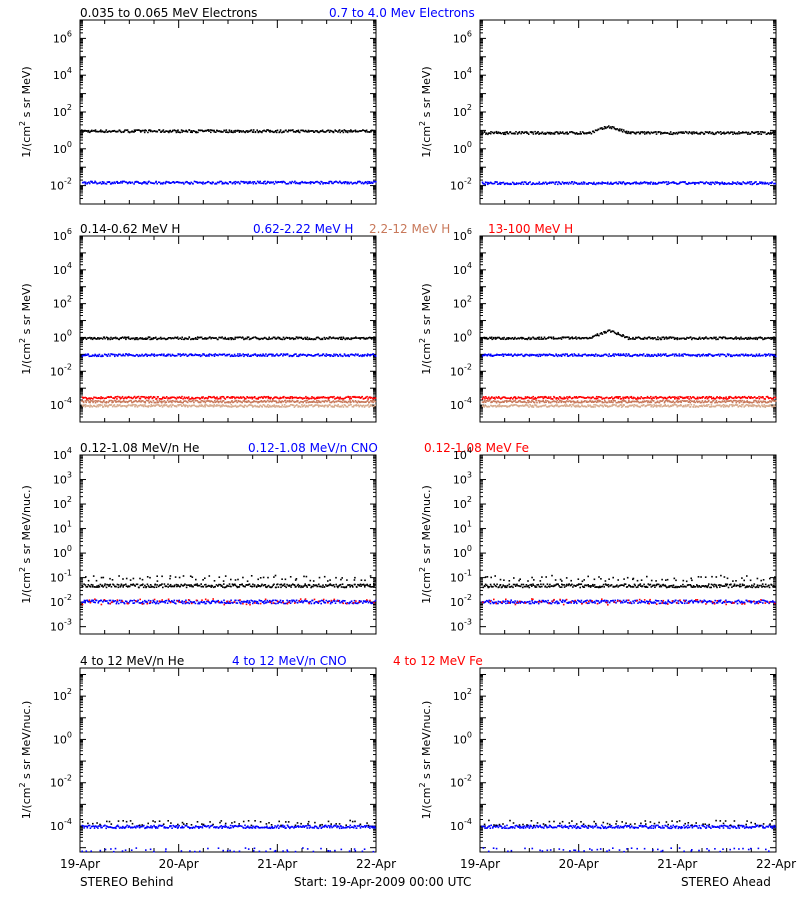 The width and height of the screenshot is (800, 900). I want to click on y-tick-label: 106, so click(62, 37).